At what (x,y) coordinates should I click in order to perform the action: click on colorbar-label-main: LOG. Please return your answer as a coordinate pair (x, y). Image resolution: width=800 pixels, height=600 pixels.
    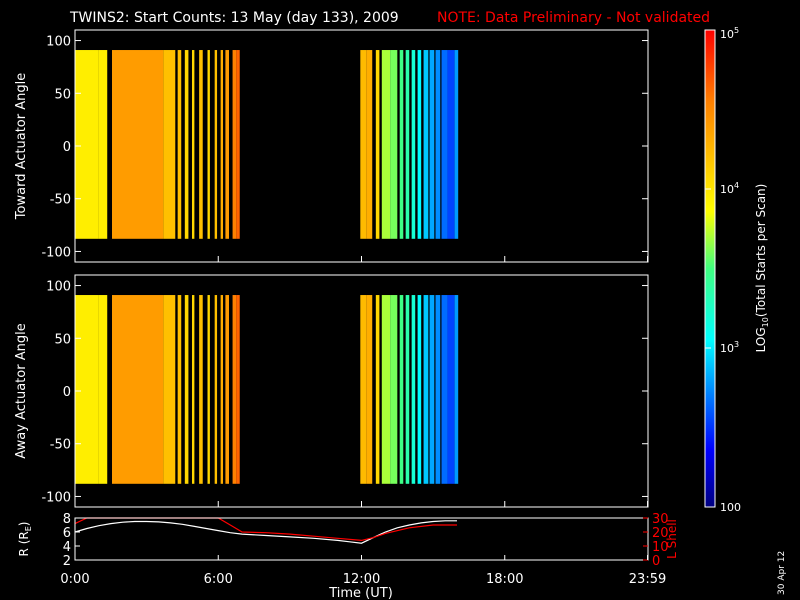
    Looking at the image, I should click on (761, 339).